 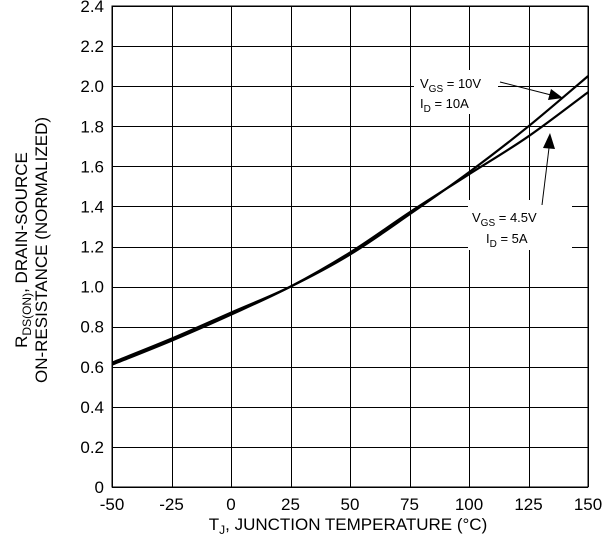 What do you see at coordinates (409, 504) in the screenshot?
I see `x-tick-label: 75` at bounding box center [409, 504].